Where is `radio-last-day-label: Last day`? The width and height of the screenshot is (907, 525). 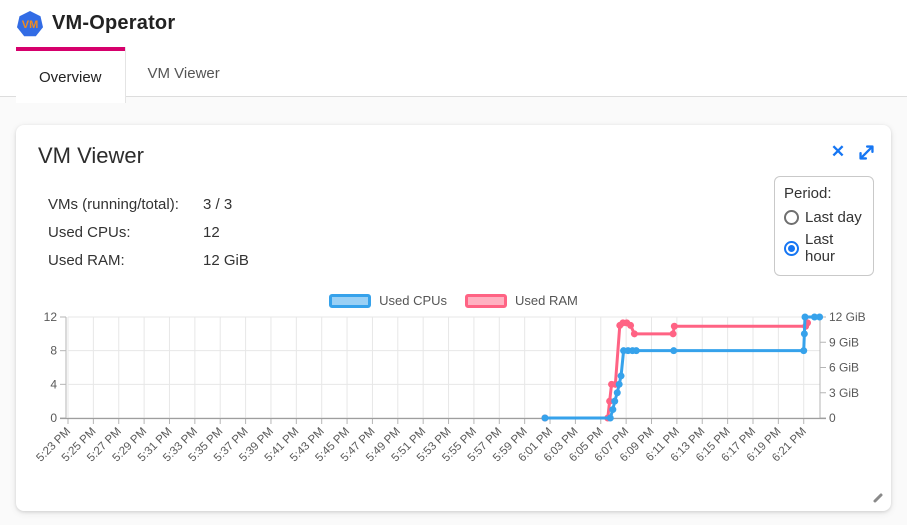 radio-last-day-label: Last day is located at coordinates (833, 217).